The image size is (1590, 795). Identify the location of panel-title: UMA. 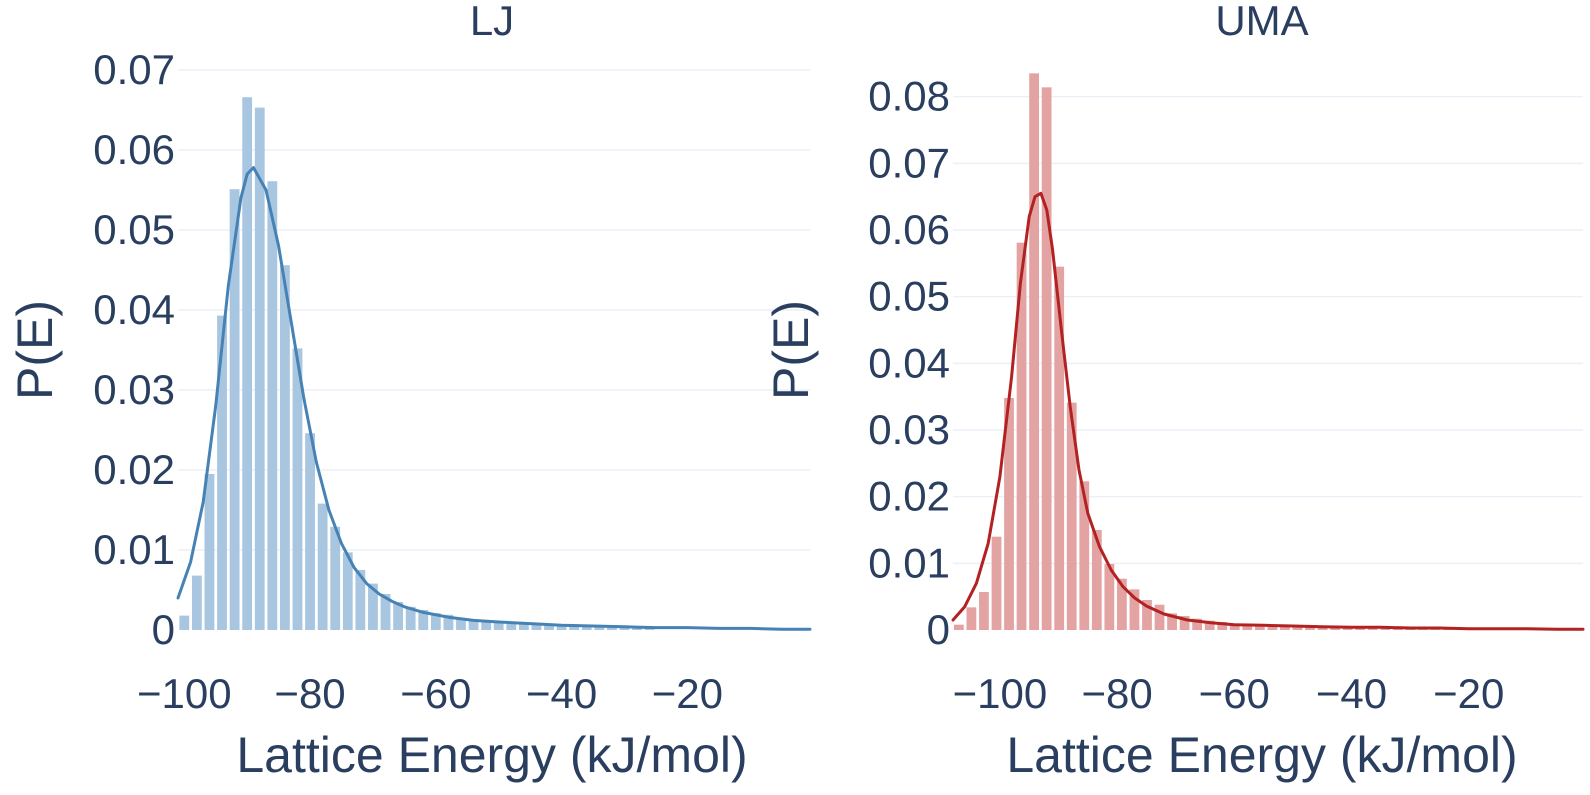
(1261, 22).